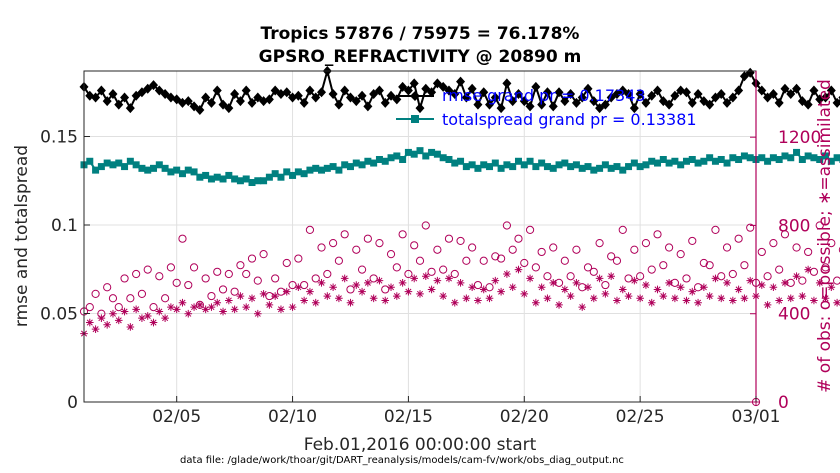 This screenshot has height=473, width=840. Describe the element at coordinates (420, 57) in the screenshot. I see `chart-subtitle: GPSRO_REFRACTIVITY @ 20890 m` at that location.